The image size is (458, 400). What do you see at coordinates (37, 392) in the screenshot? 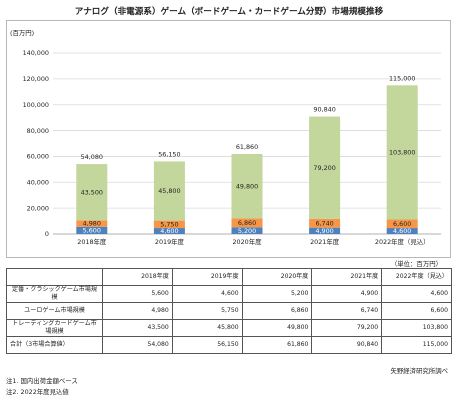
I see `footnote: 注2. 2022年度見込値` at bounding box center [37, 392].